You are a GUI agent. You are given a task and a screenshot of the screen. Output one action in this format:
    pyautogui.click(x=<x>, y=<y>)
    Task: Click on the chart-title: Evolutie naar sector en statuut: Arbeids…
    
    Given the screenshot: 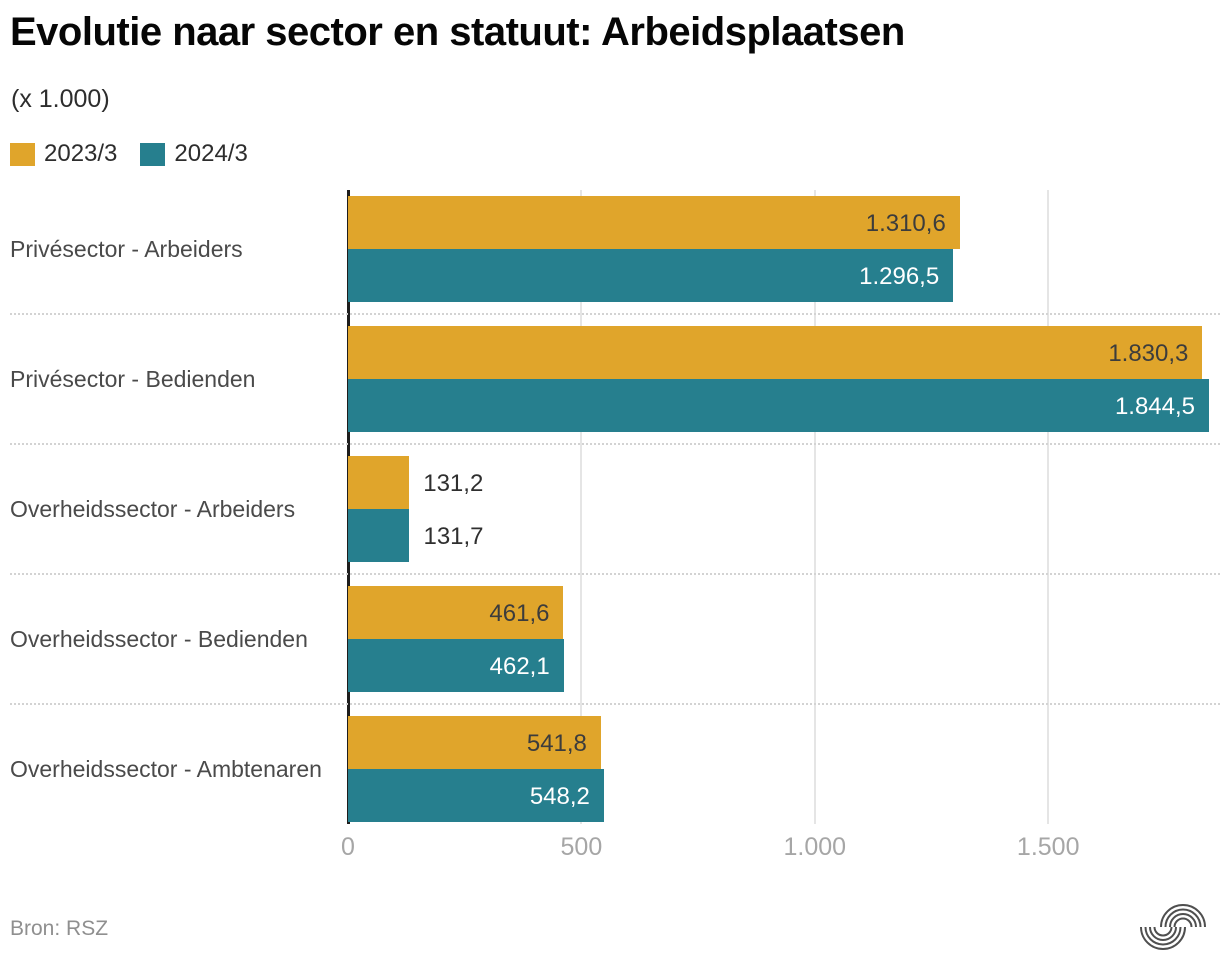 What is the action you would take?
    pyautogui.click(x=457, y=32)
    